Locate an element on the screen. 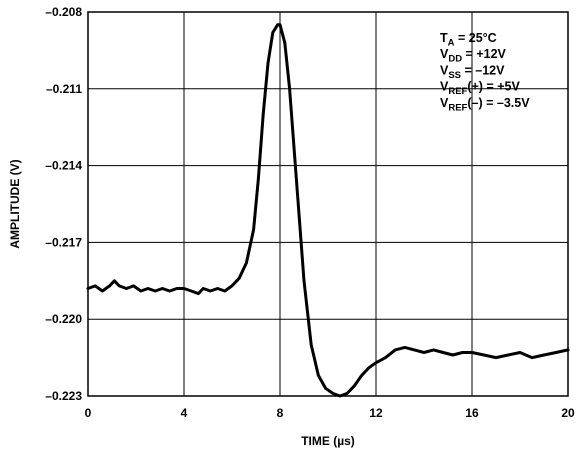  annotation-line: VDD = +12V is located at coordinates (473, 55).